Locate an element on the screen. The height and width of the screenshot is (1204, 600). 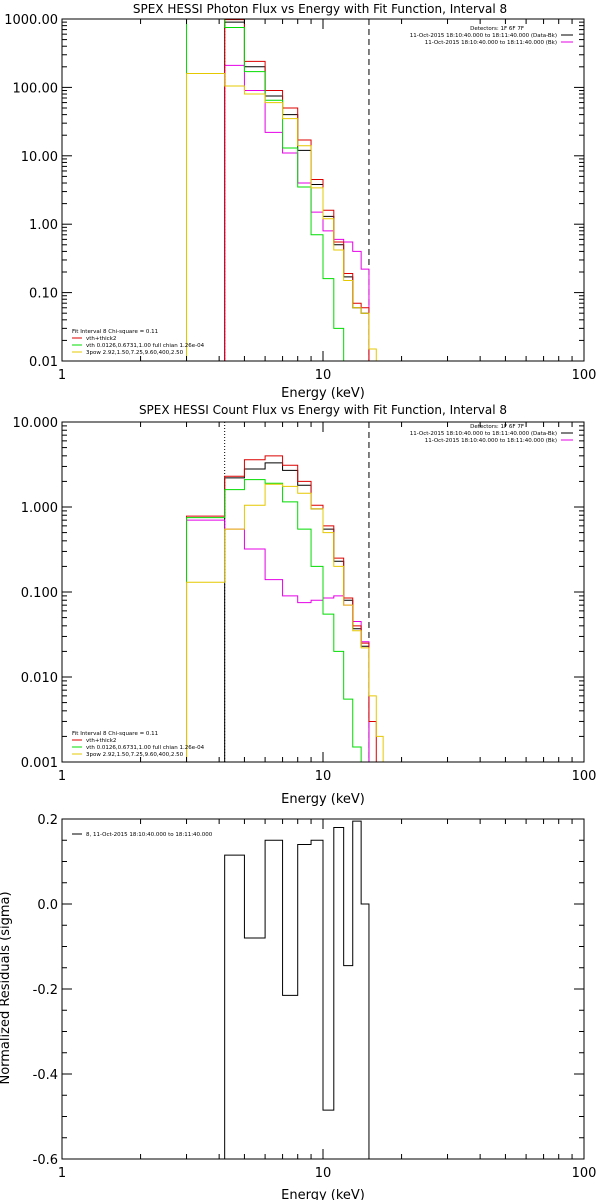
y-tick-label: 10.00 is located at coordinates (39, 157).